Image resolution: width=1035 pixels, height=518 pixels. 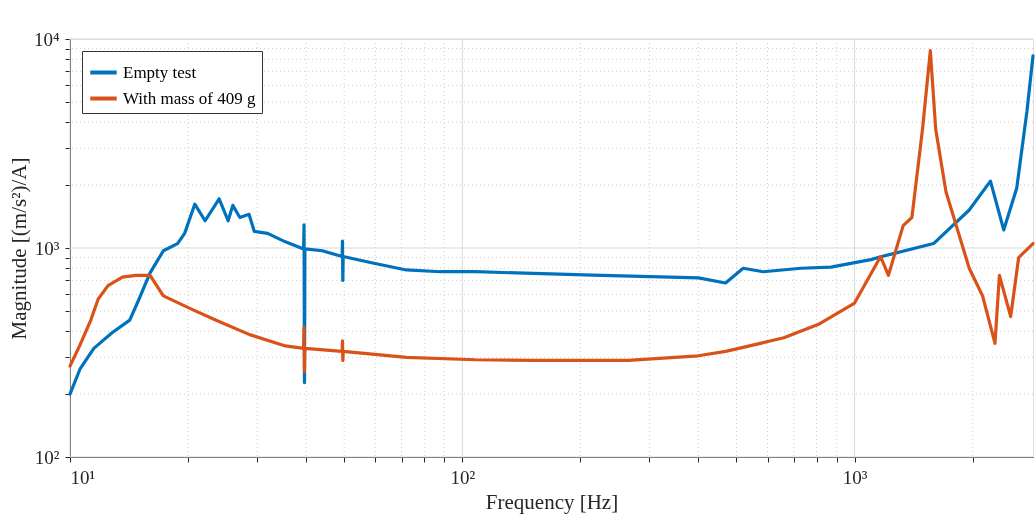 I want to click on y-tick-label: 10², so click(x=47, y=457).